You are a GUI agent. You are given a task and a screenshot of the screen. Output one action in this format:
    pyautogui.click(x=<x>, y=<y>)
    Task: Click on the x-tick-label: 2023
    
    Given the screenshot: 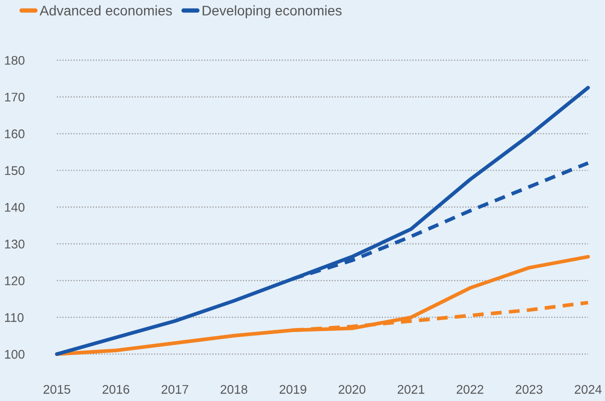 What is the action you would take?
    pyautogui.click(x=529, y=389)
    